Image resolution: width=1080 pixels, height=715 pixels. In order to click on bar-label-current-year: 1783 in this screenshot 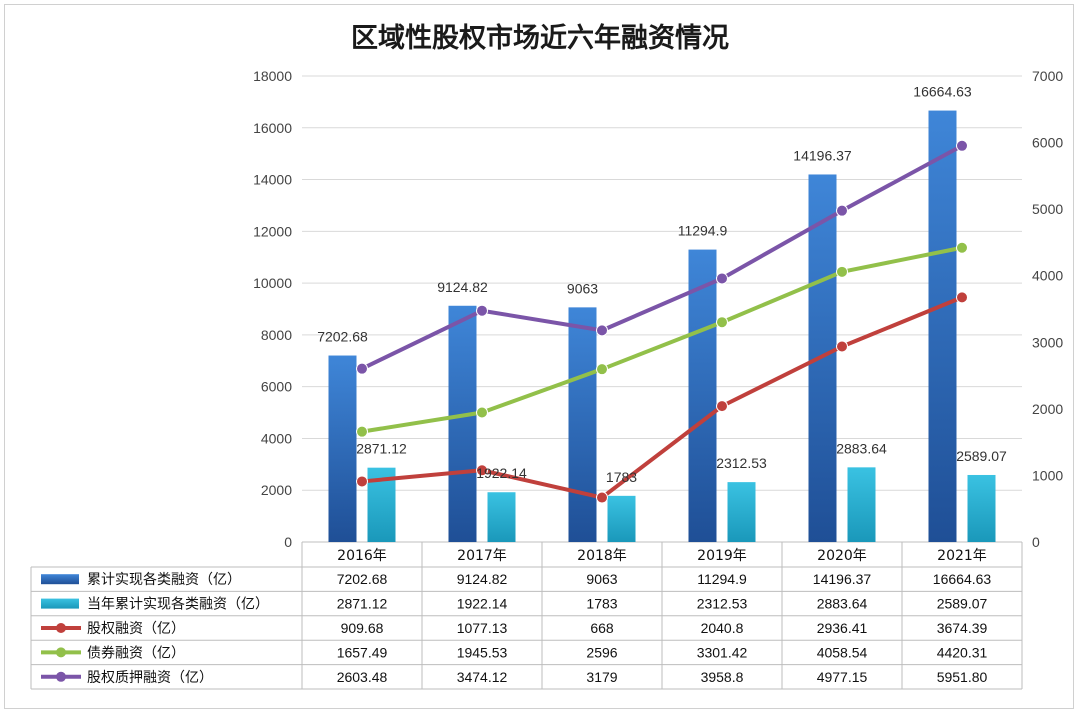, I will do `click(621, 477)`.